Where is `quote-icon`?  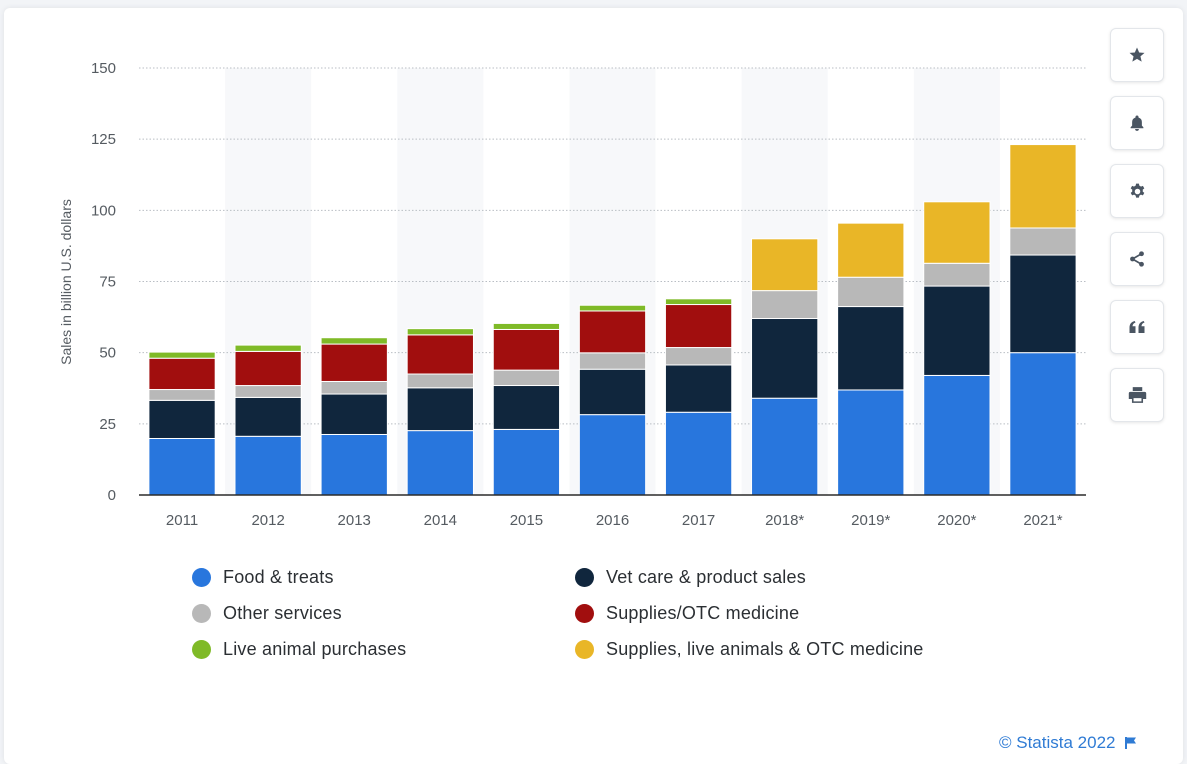 quote-icon is located at coordinates (1137, 327).